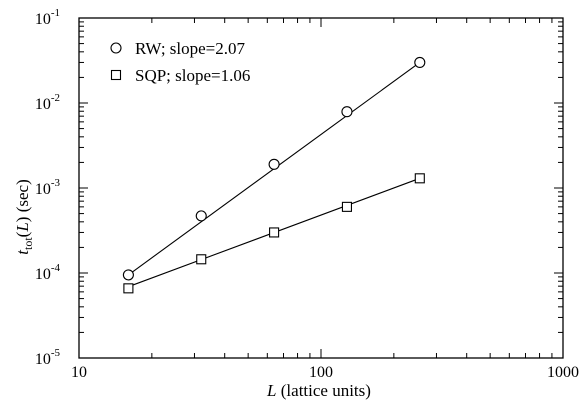  Describe the element at coordinates (192, 75) in the screenshot. I see `legend-label: SQP; slope=1.06` at that location.